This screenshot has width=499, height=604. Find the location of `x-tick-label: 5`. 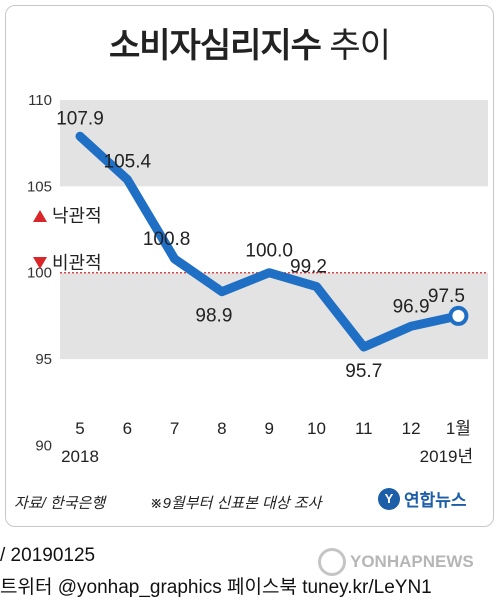

x-tick-label: 5 is located at coordinates (79, 428).